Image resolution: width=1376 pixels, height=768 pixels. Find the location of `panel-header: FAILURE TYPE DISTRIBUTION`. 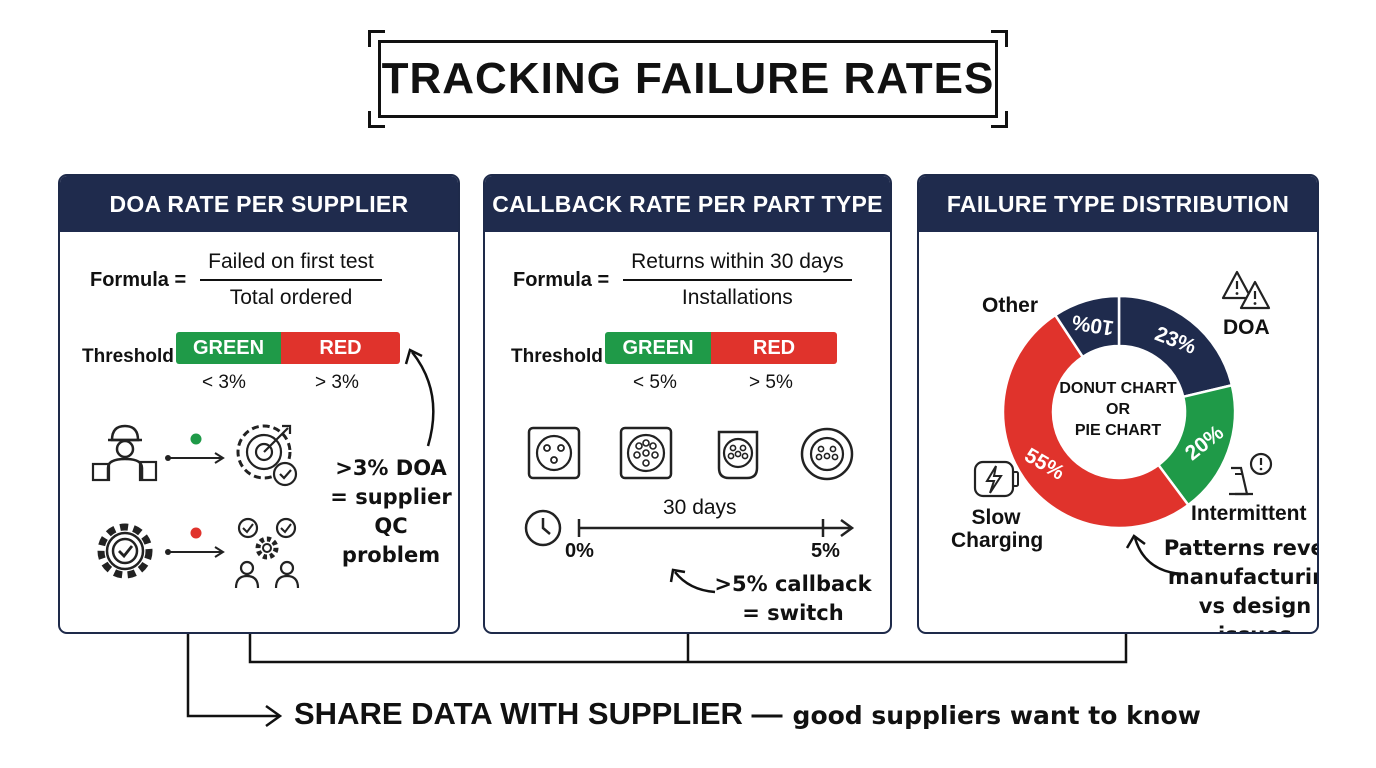

panel-header: FAILURE TYPE DISTRIBUTION is located at coordinates (1118, 204).